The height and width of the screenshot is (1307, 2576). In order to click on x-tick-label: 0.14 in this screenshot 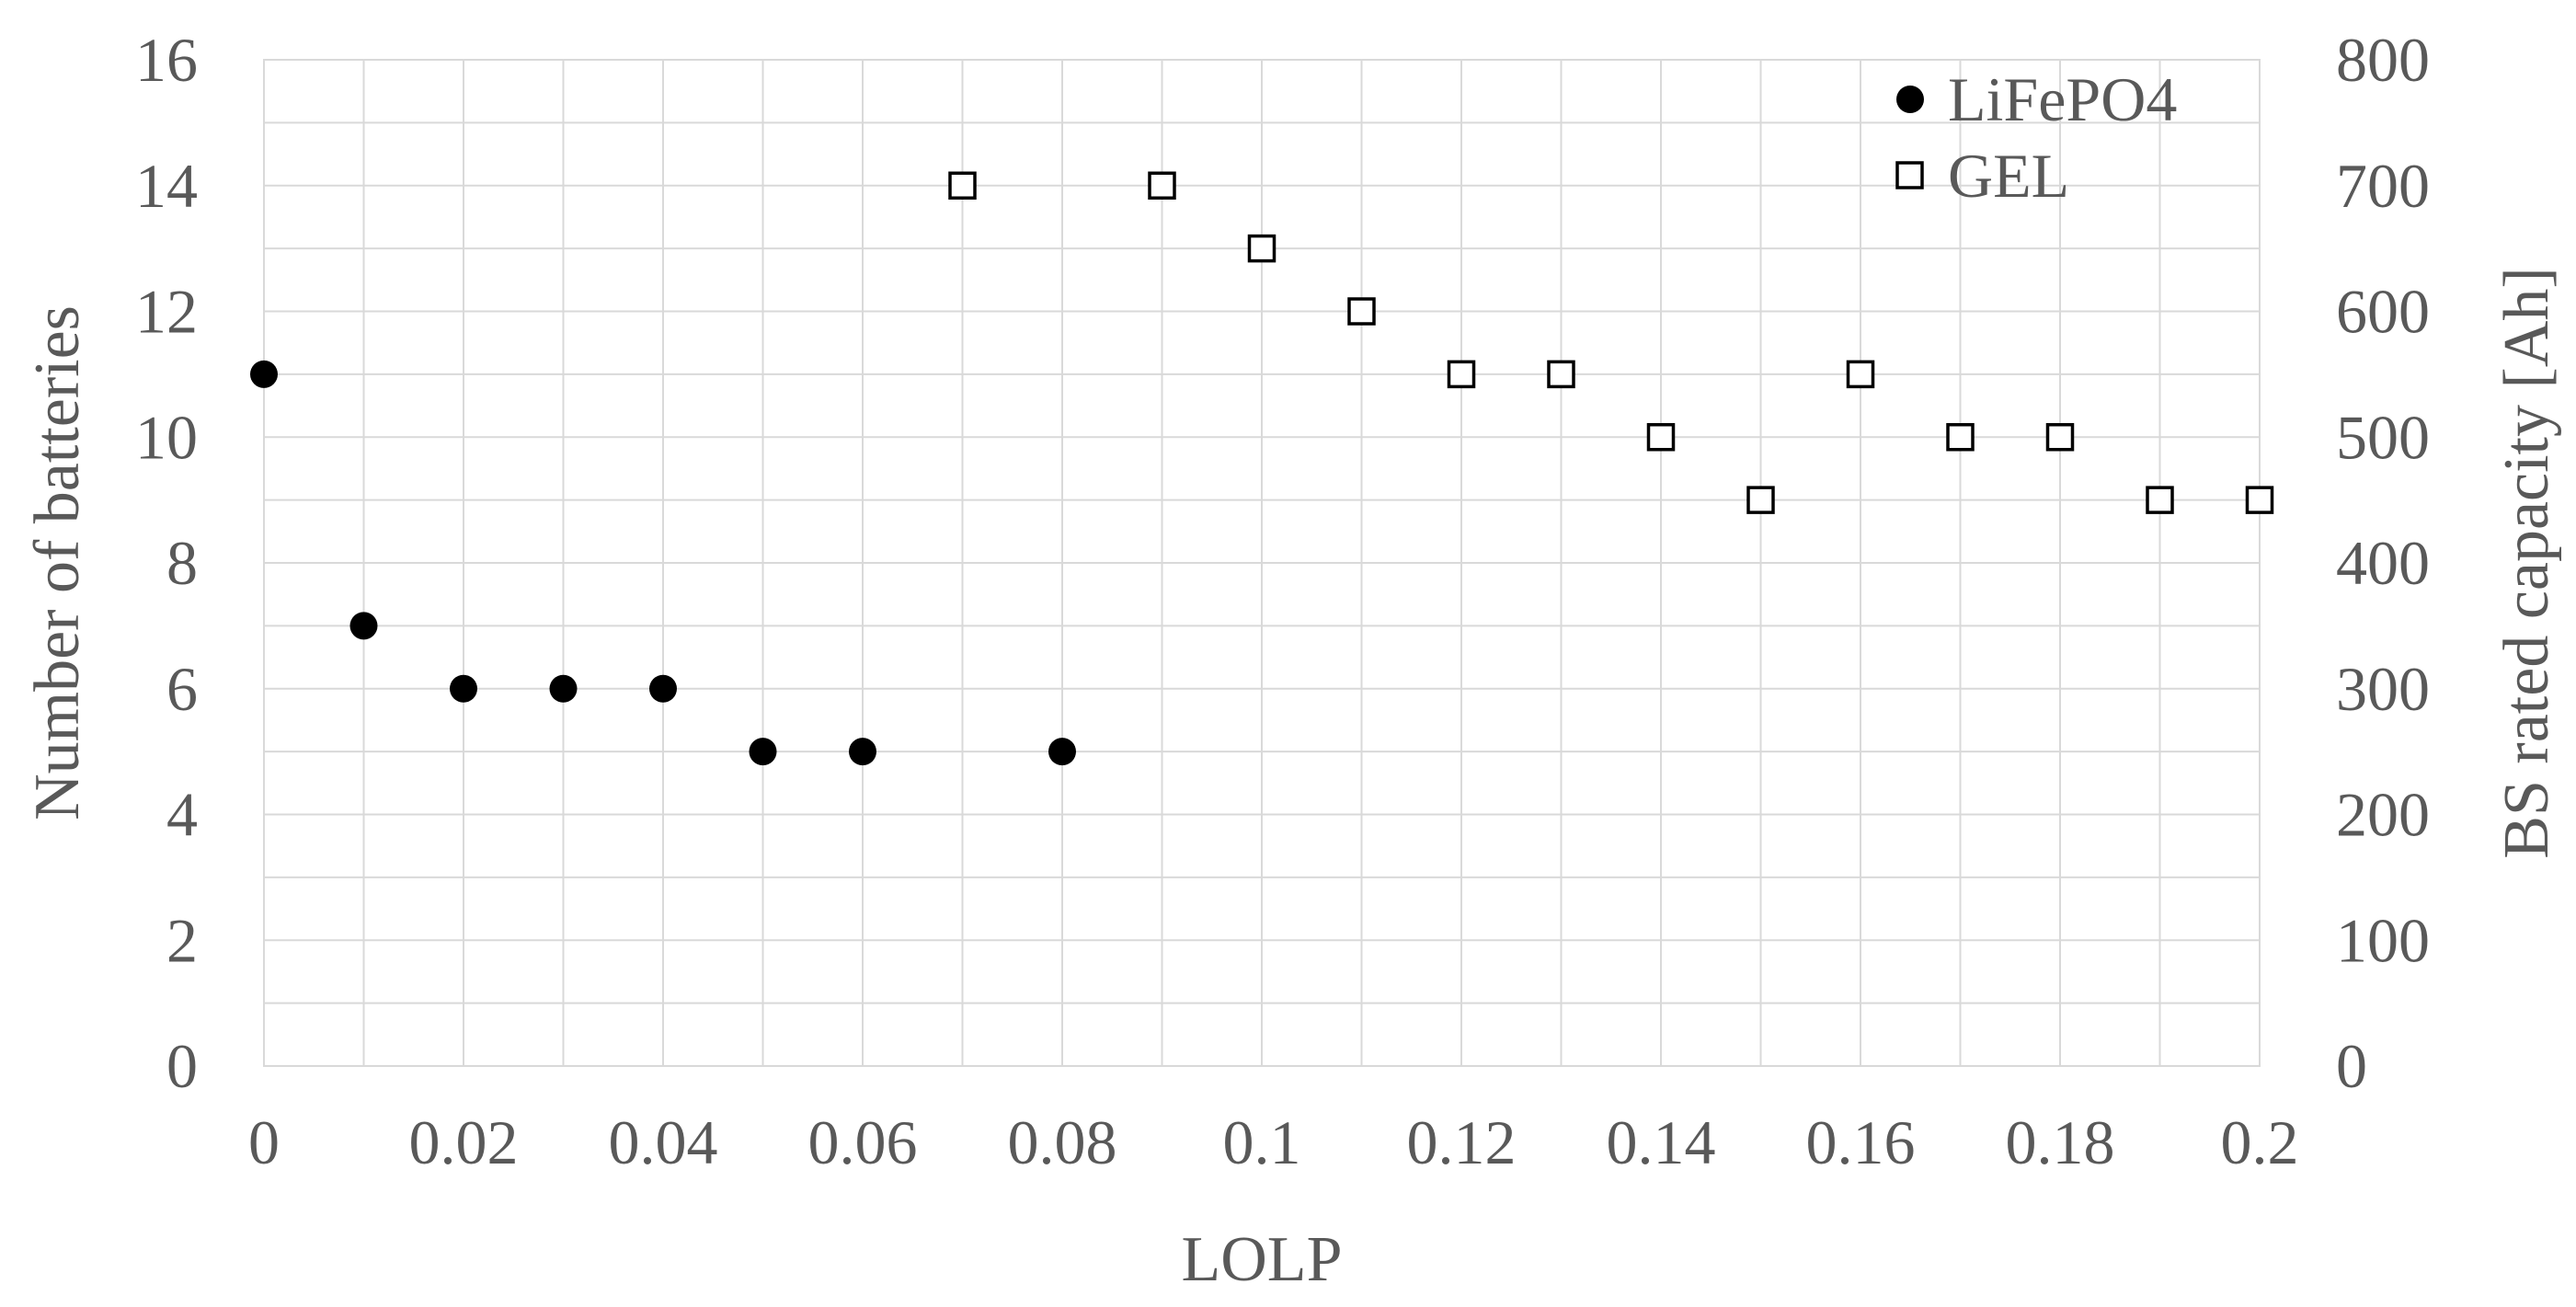, I will do `click(1661, 1142)`.